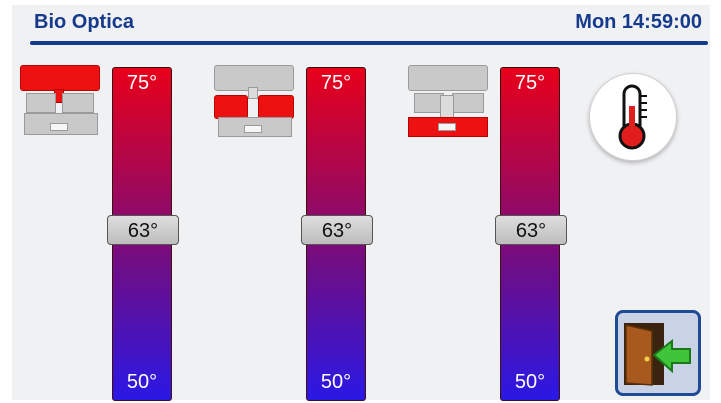 The image size is (721, 403). Describe the element at coordinates (530, 83) in the screenshot. I see `zone-3-max-label: 75°` at that location.